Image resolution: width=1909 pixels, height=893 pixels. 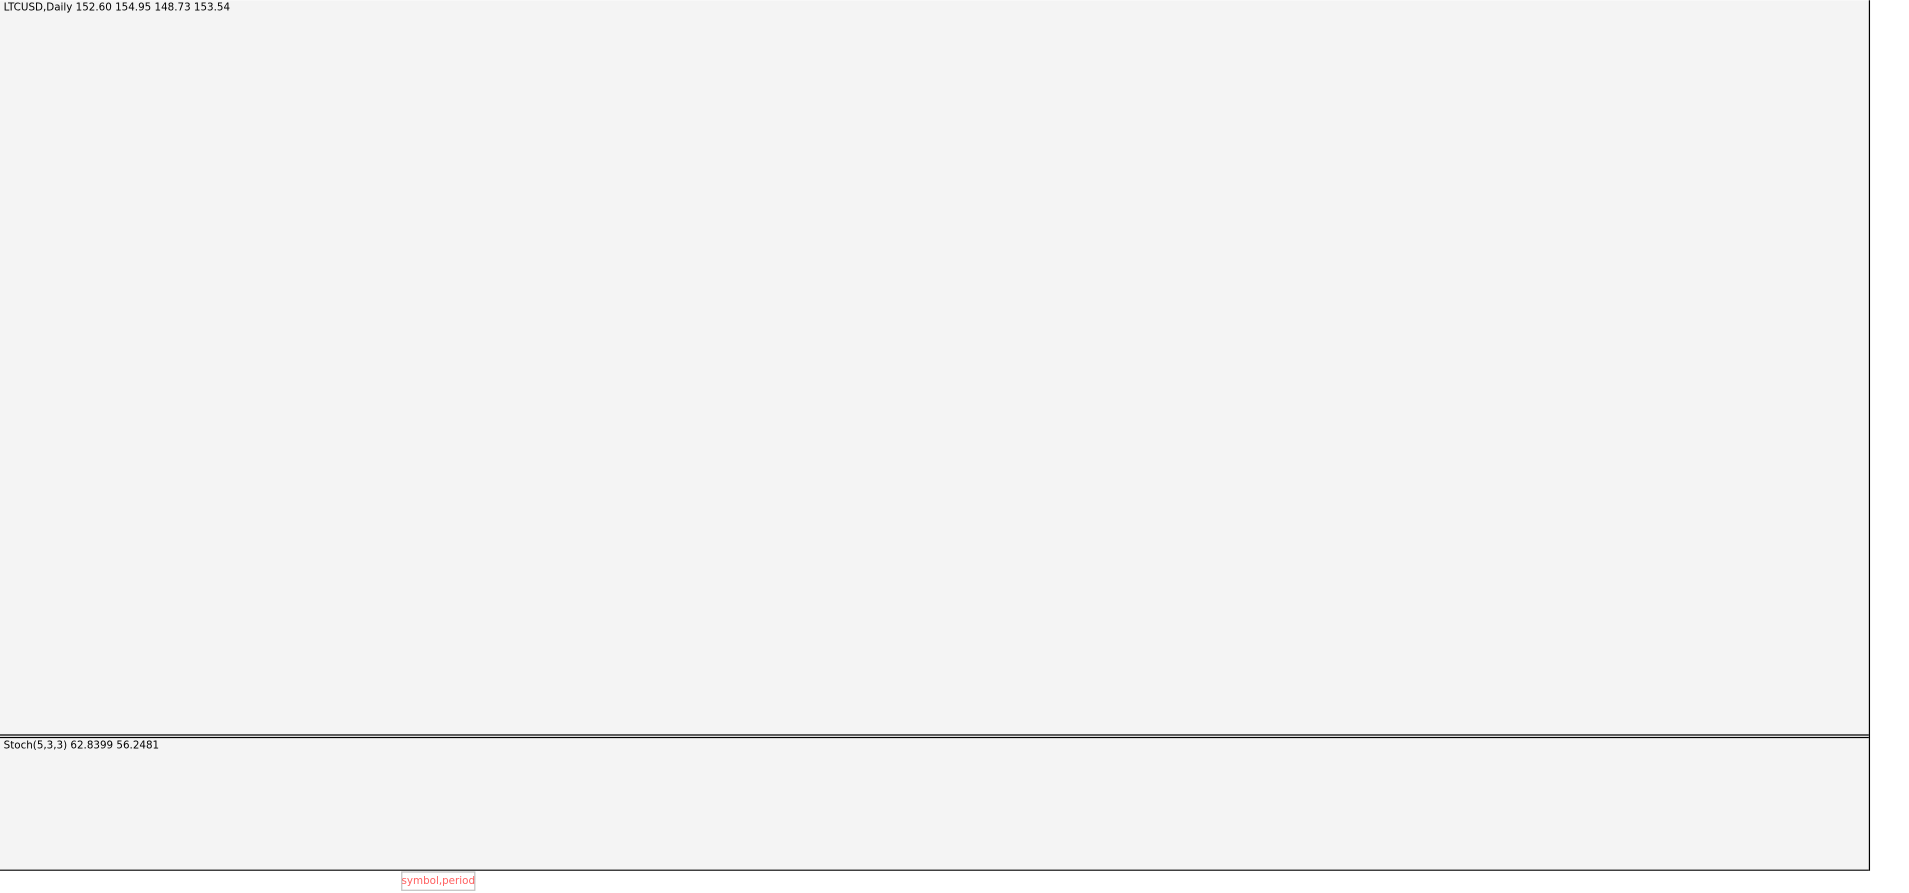 I want to click on drop-field-label: symbol,period, so click(x=438, y=881).